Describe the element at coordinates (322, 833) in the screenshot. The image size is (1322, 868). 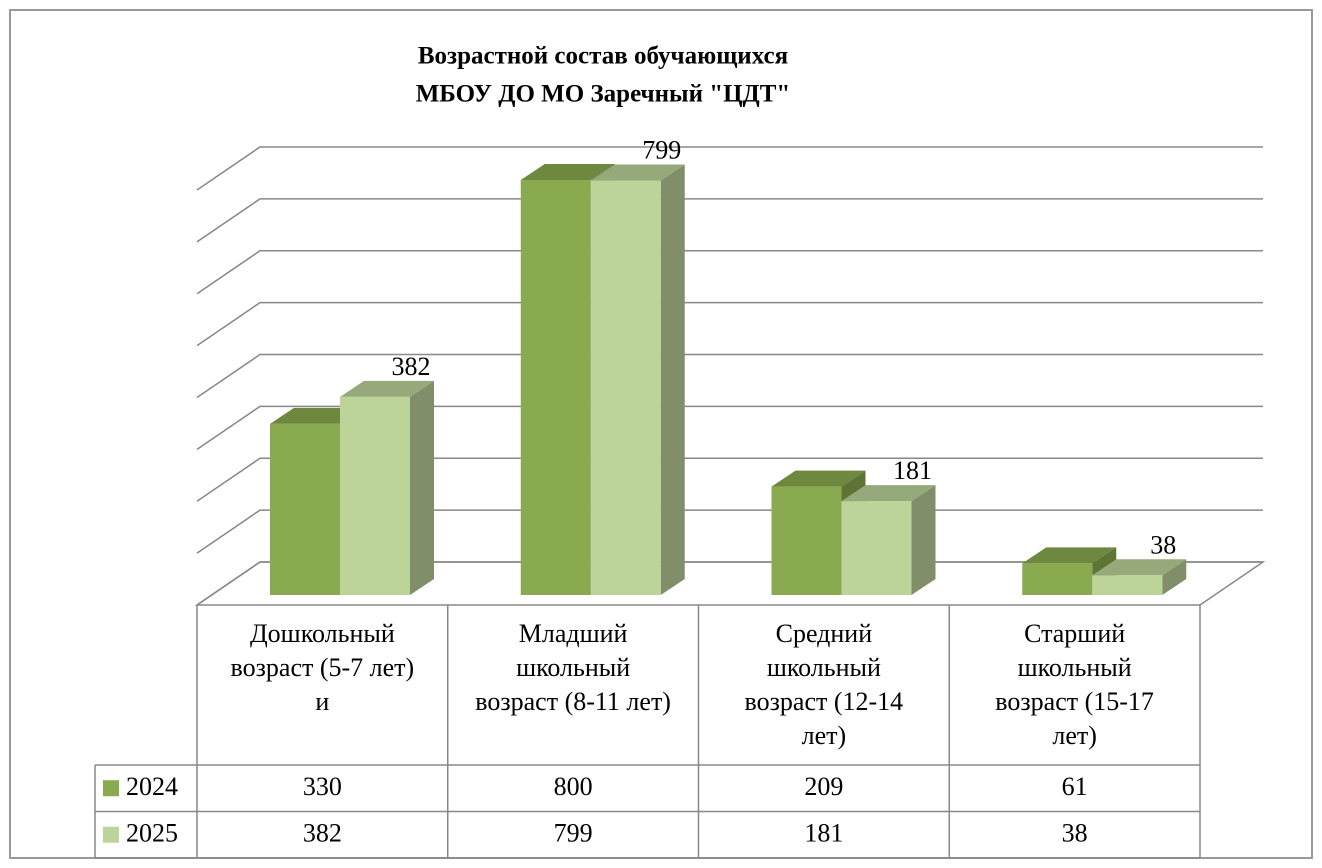
I see `table-value: 382` at that location.